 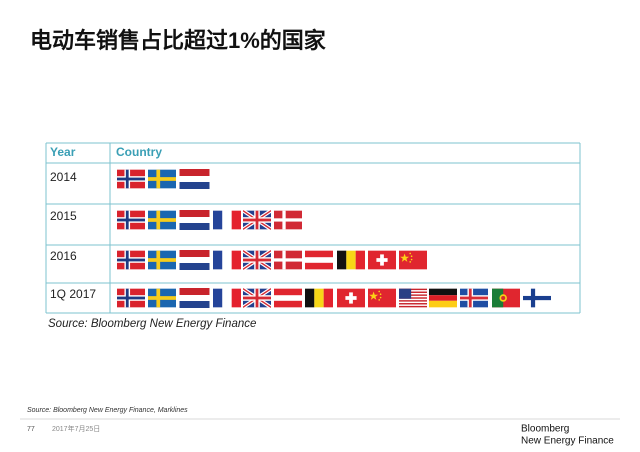 I want to click on logo-line: Bloomberg, so click(x=545, y=429).